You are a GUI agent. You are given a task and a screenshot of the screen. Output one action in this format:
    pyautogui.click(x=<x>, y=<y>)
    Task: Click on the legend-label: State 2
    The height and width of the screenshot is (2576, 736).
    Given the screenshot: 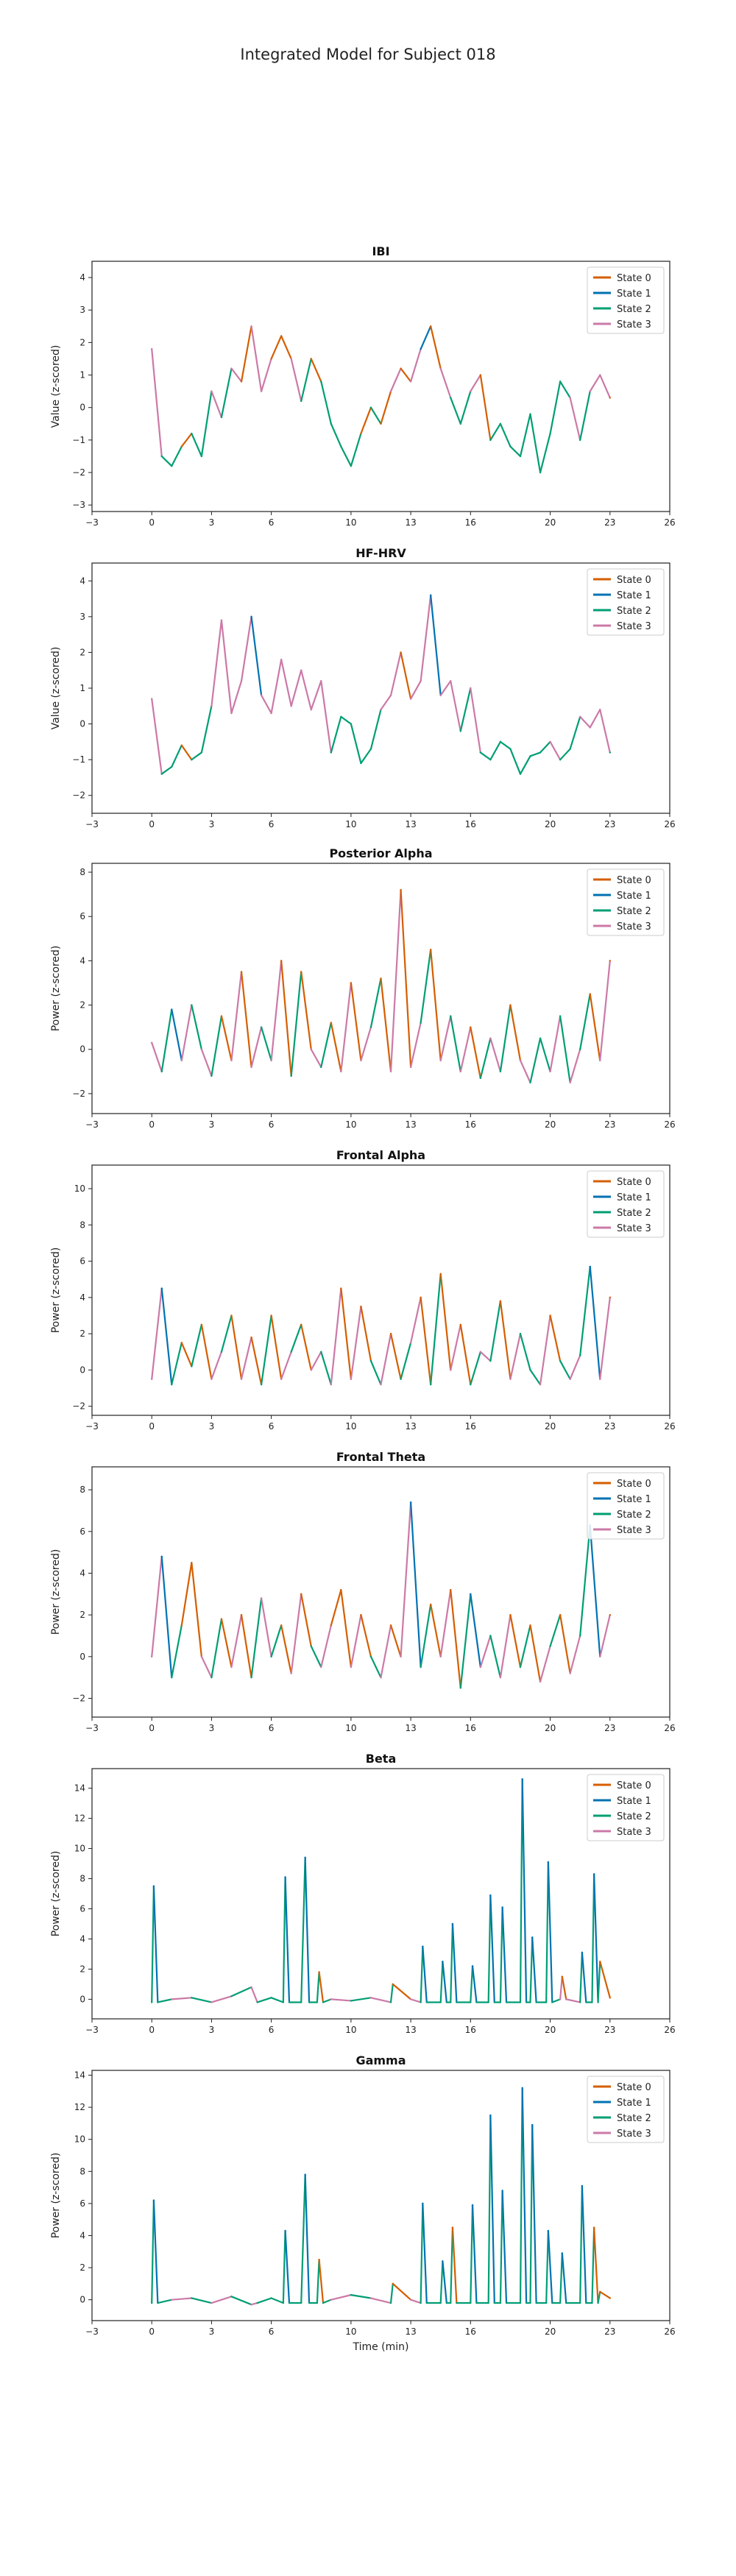 What is the action you would take?
    pyautogui.click(x=634, y=1816)
    